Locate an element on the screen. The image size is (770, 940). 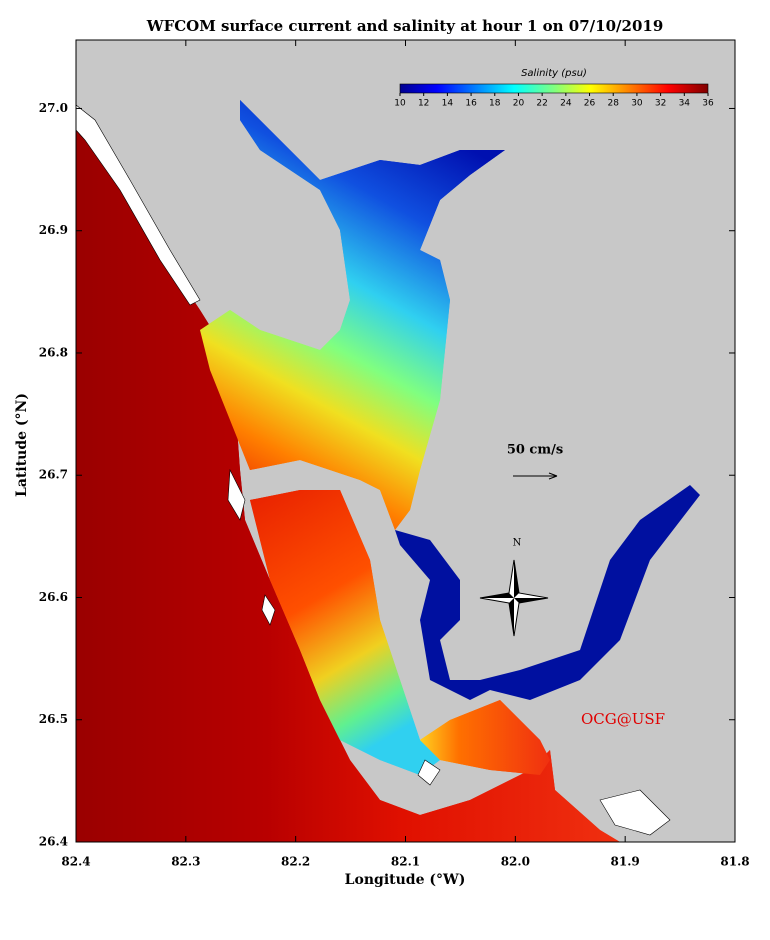
north-label: N is located at coordinates (517, 543).